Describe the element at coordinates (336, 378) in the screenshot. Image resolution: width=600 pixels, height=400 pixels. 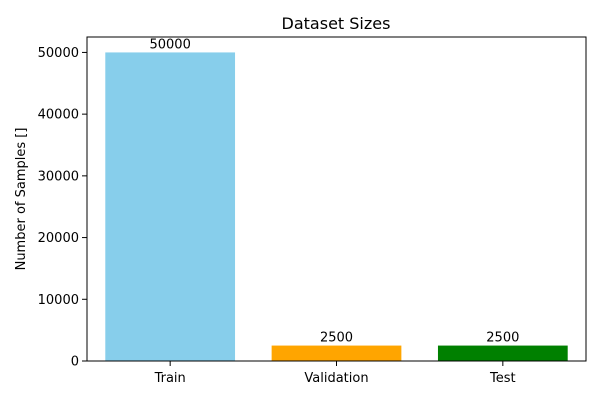
I see `x-tick-label: Validation` at that location.